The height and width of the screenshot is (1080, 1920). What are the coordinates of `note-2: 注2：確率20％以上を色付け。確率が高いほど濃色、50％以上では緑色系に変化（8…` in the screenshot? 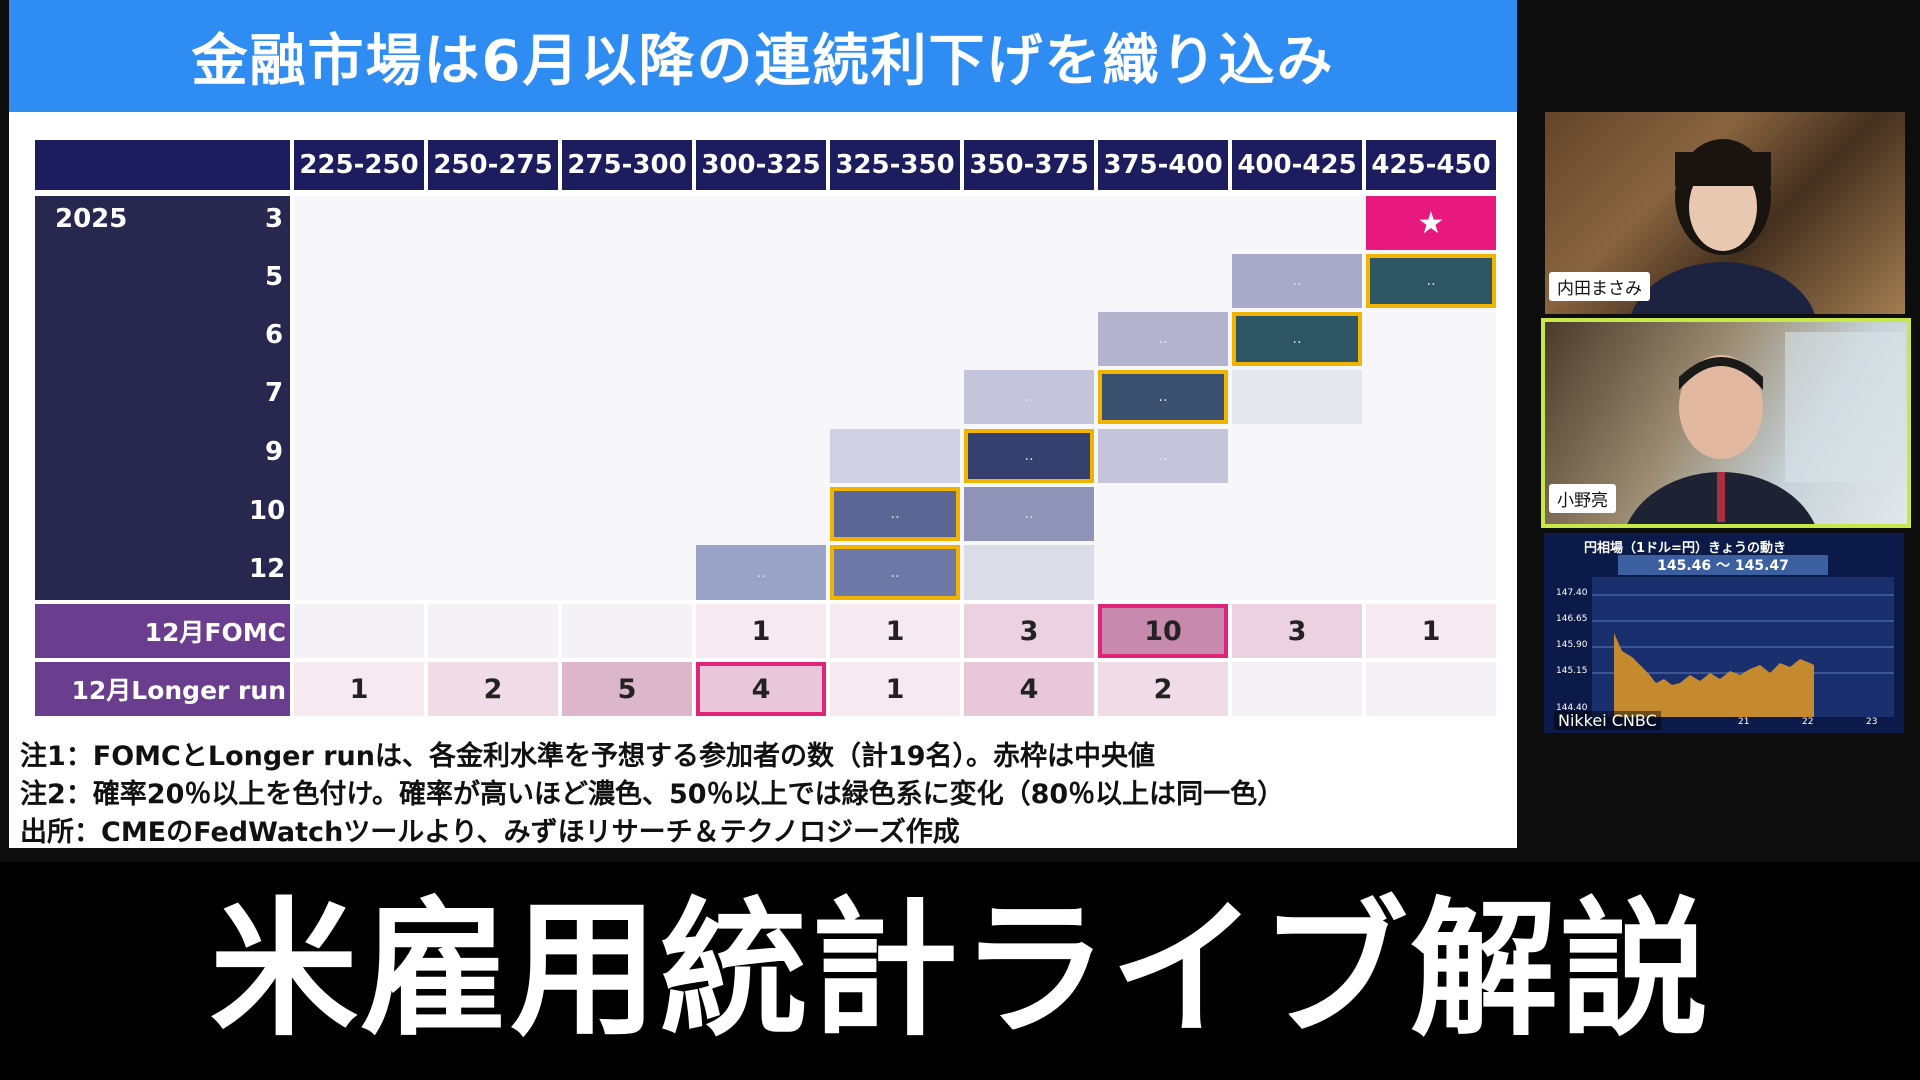 It's located at (652, 794).